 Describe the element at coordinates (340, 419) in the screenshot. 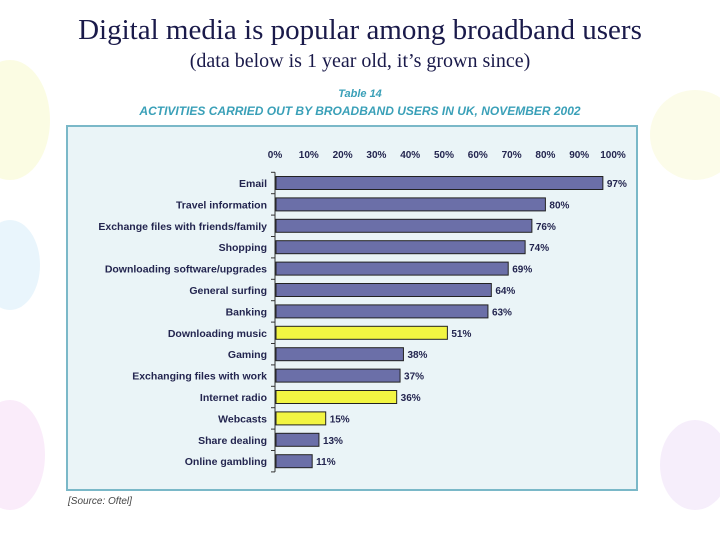

I see `value-label: 15%` at that location.